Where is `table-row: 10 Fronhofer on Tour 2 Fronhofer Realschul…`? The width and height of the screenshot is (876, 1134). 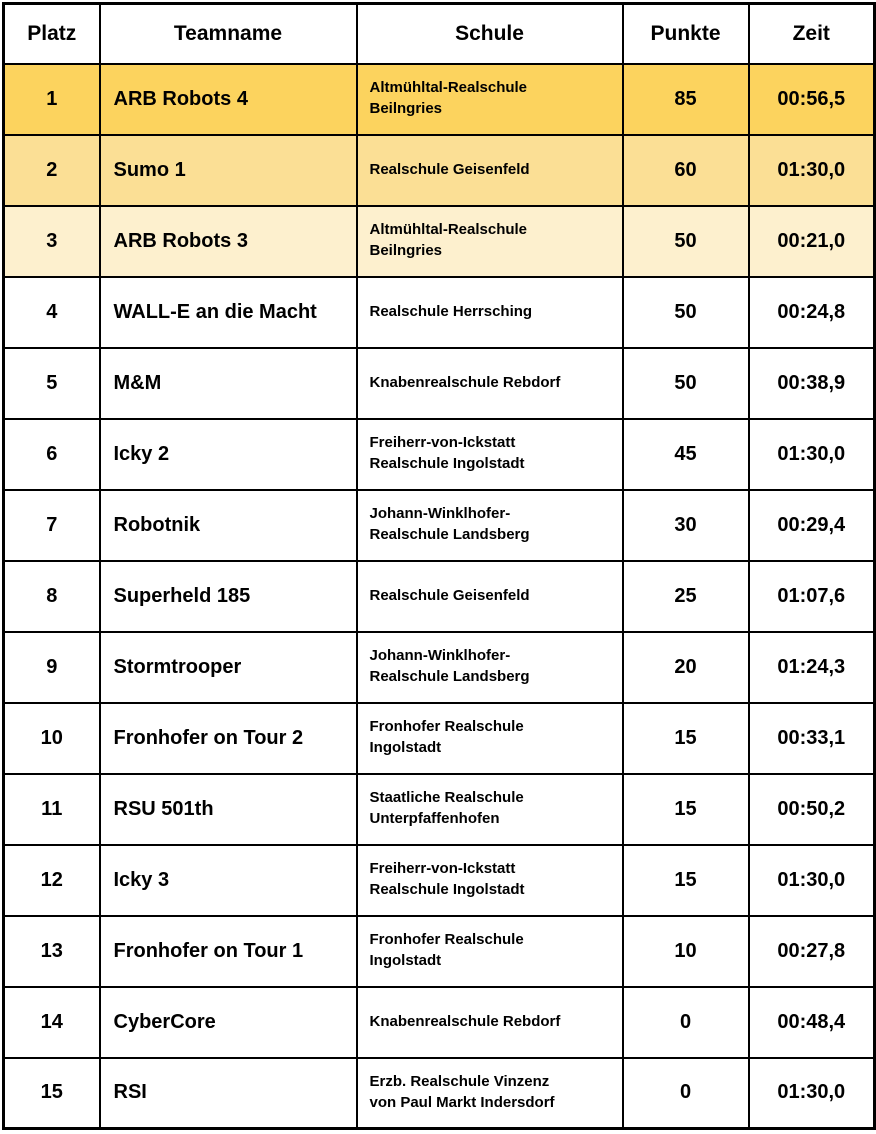
table-row: 10 Fronhofer on Tour 2 Fronhofer Realschul… is located at coordinates (439, 738).